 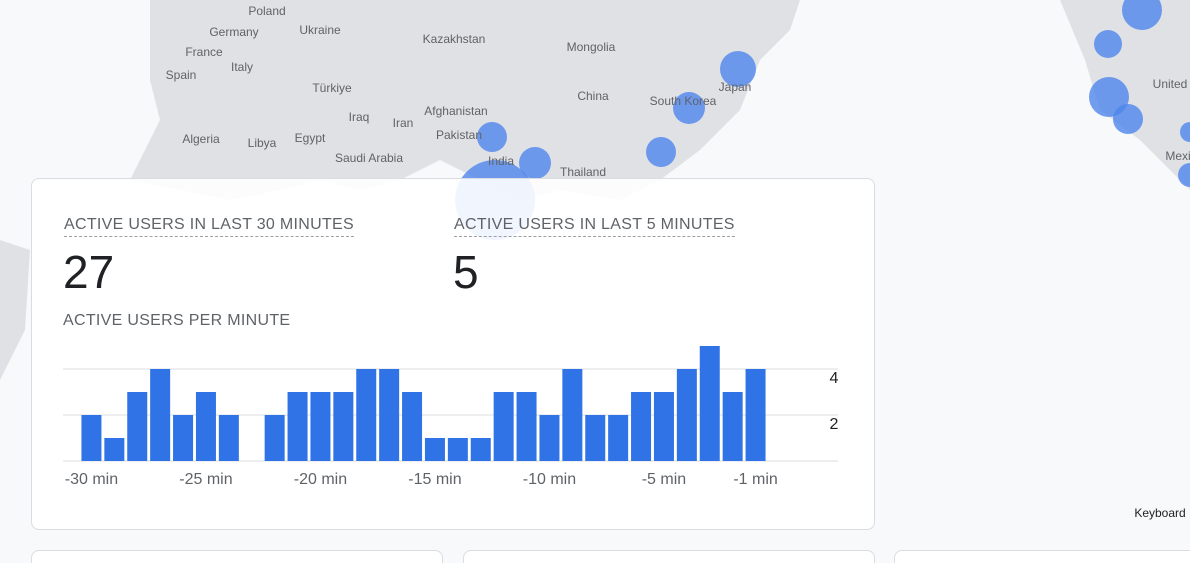 I want to click on map-label: India, so click(x=501, y=161).